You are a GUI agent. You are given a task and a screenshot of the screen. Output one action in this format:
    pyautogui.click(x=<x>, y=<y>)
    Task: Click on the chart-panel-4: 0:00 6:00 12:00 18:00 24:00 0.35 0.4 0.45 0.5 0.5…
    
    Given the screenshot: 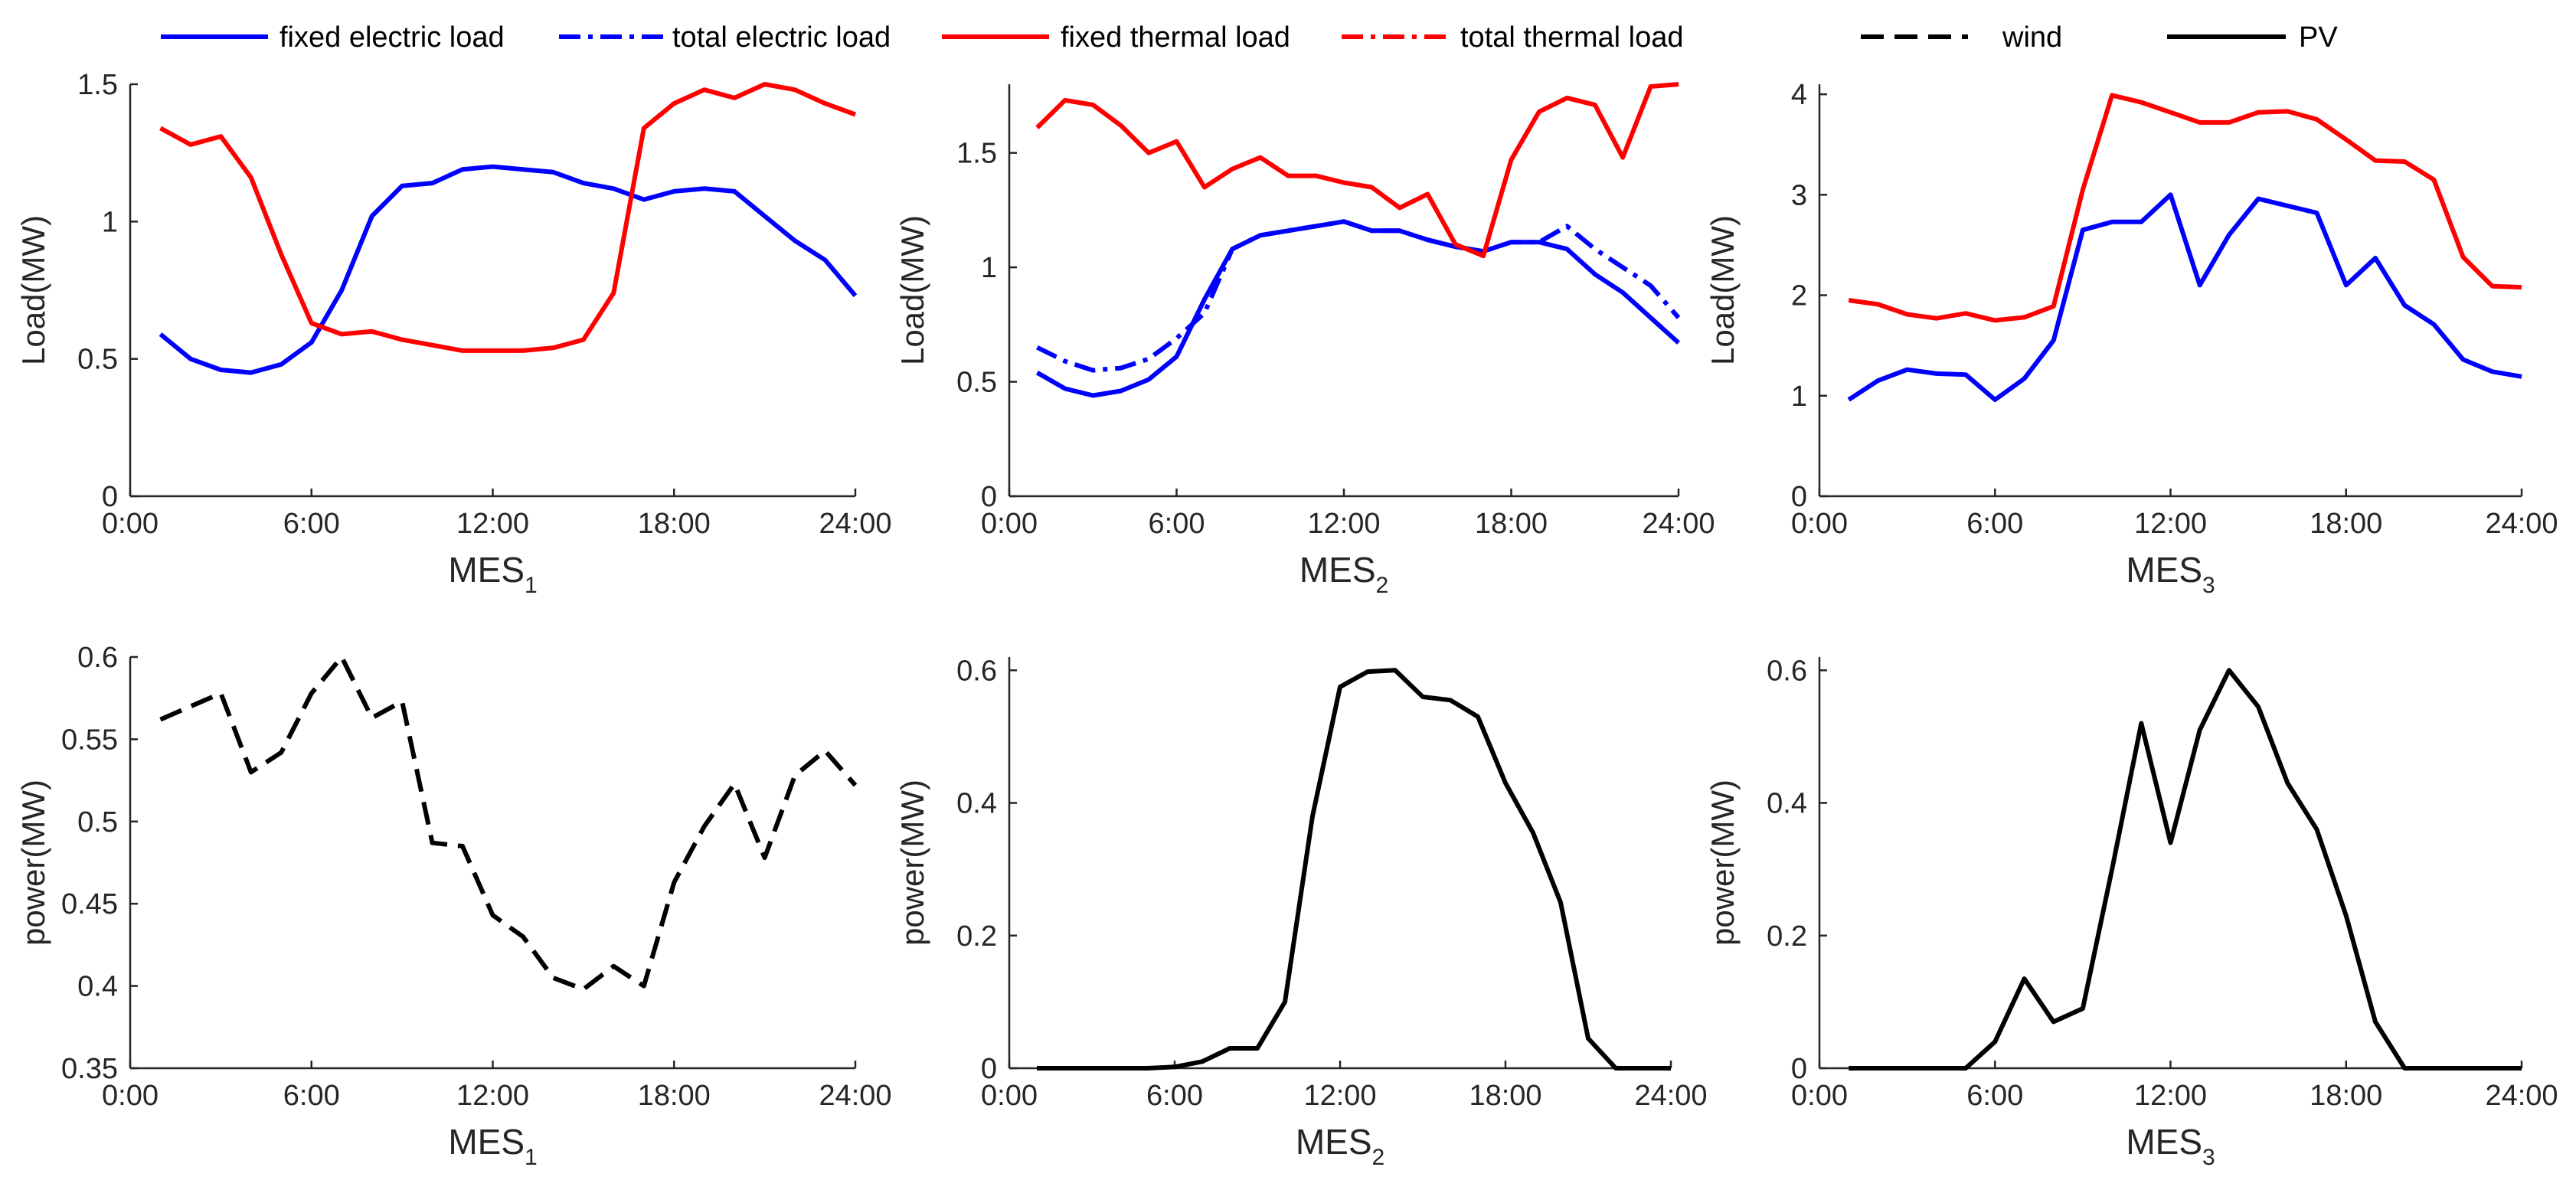 What is the action you would take?
    pyautogui.click(x=453, y=906)
    